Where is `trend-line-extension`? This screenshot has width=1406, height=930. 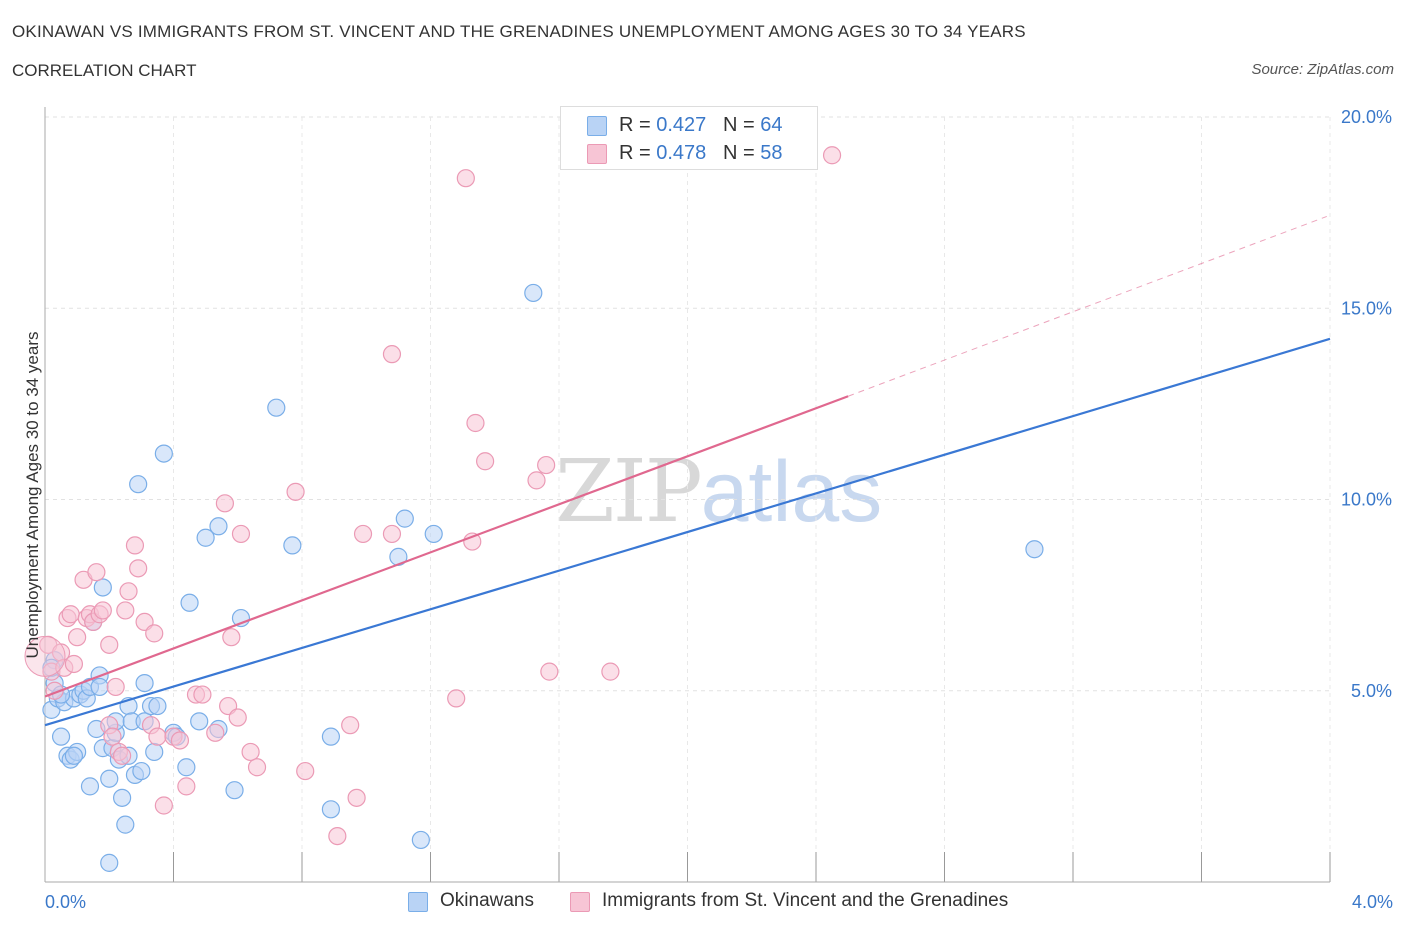 trend-line-extension is located at coordinates (1087, 306).